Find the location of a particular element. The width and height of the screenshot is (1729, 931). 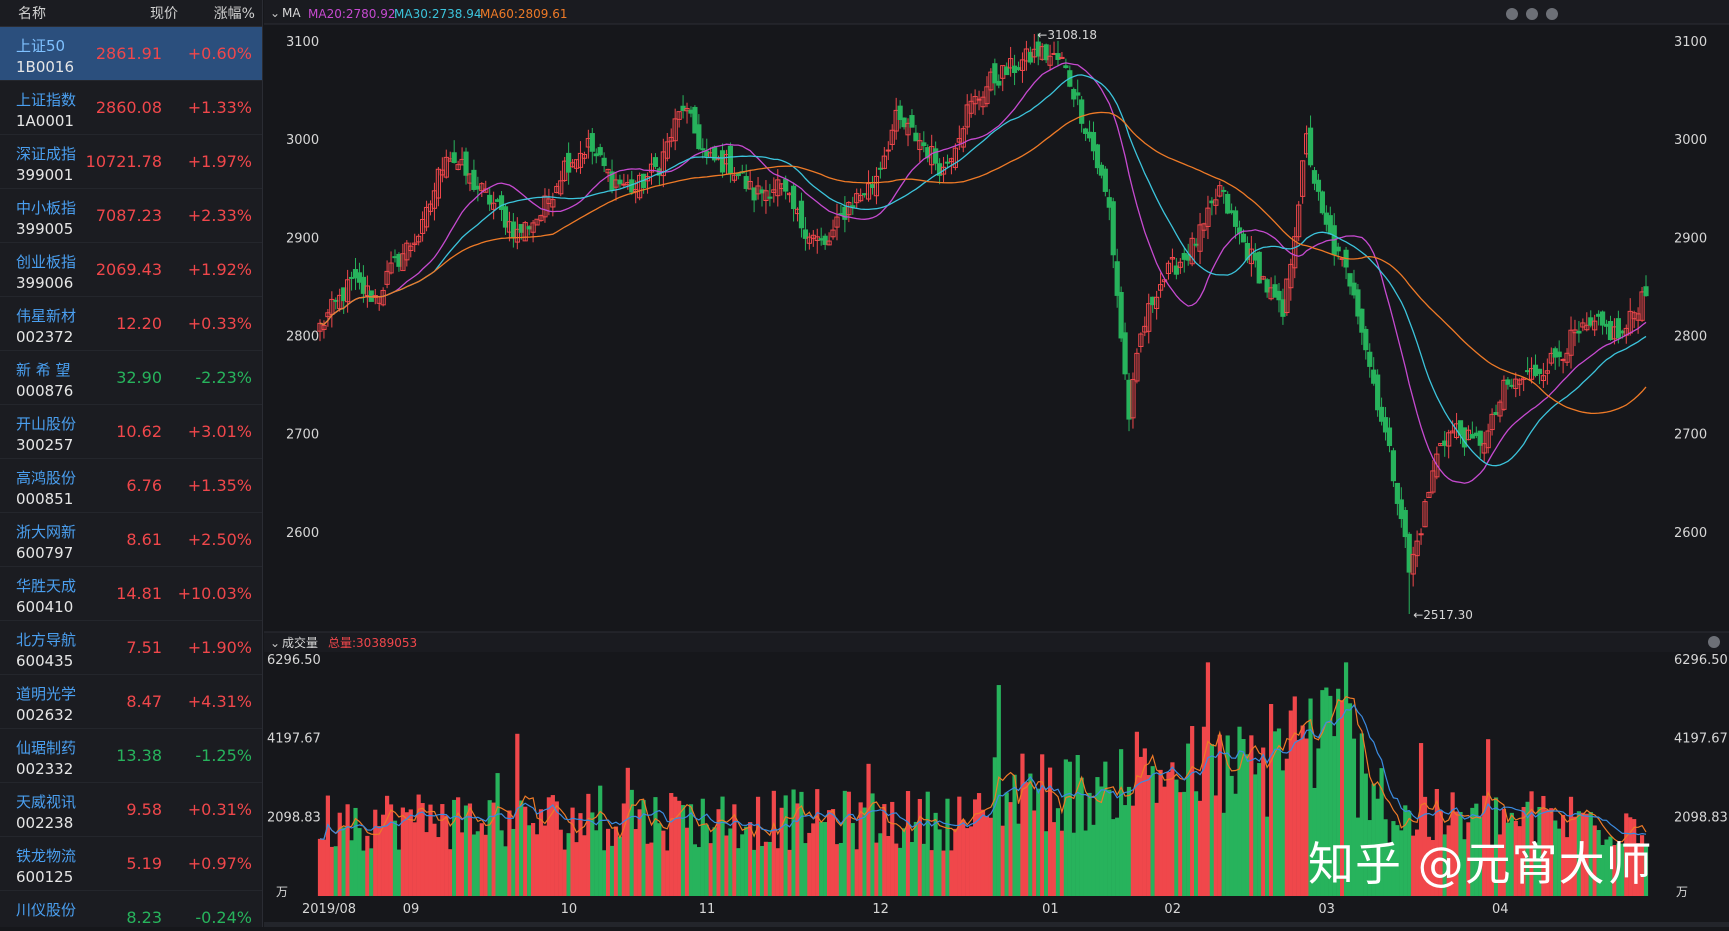

watchlist-row: 铁龙物流 600125 5.19 +0.97% is located at coordinates (131, 864).